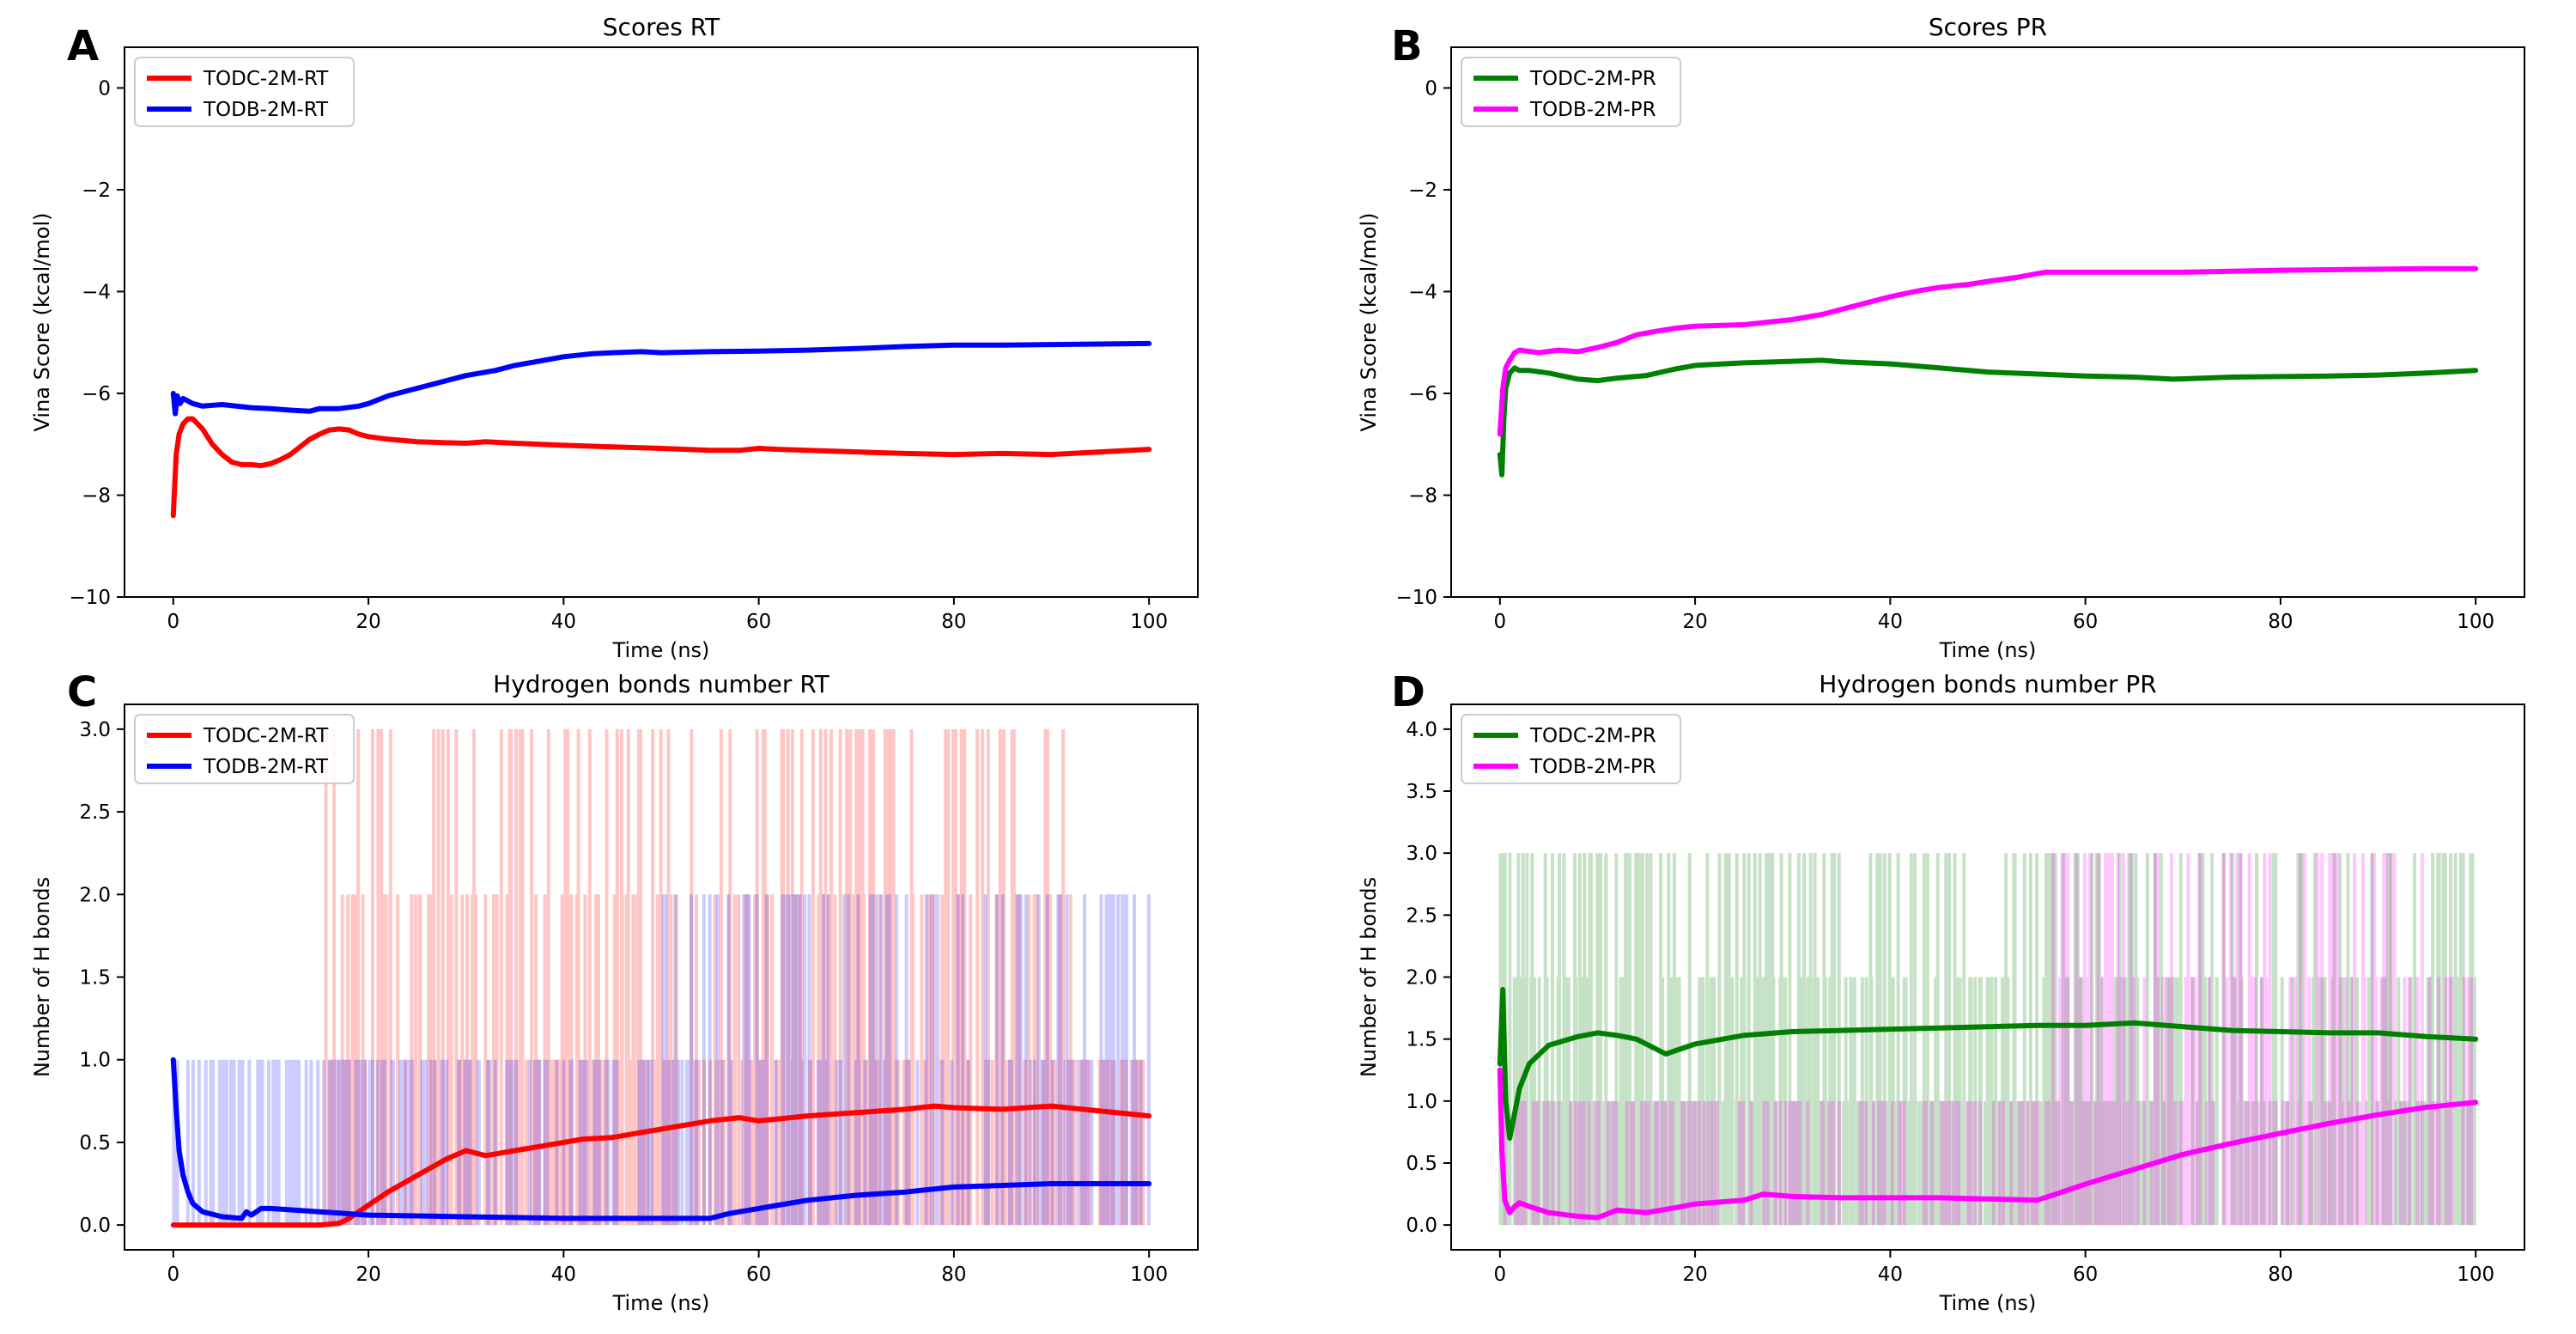 The image size is (2576, 1334). Describe the element at coordinates (83, 46) in the screenshot. I see `panel-letter: A` at that location.